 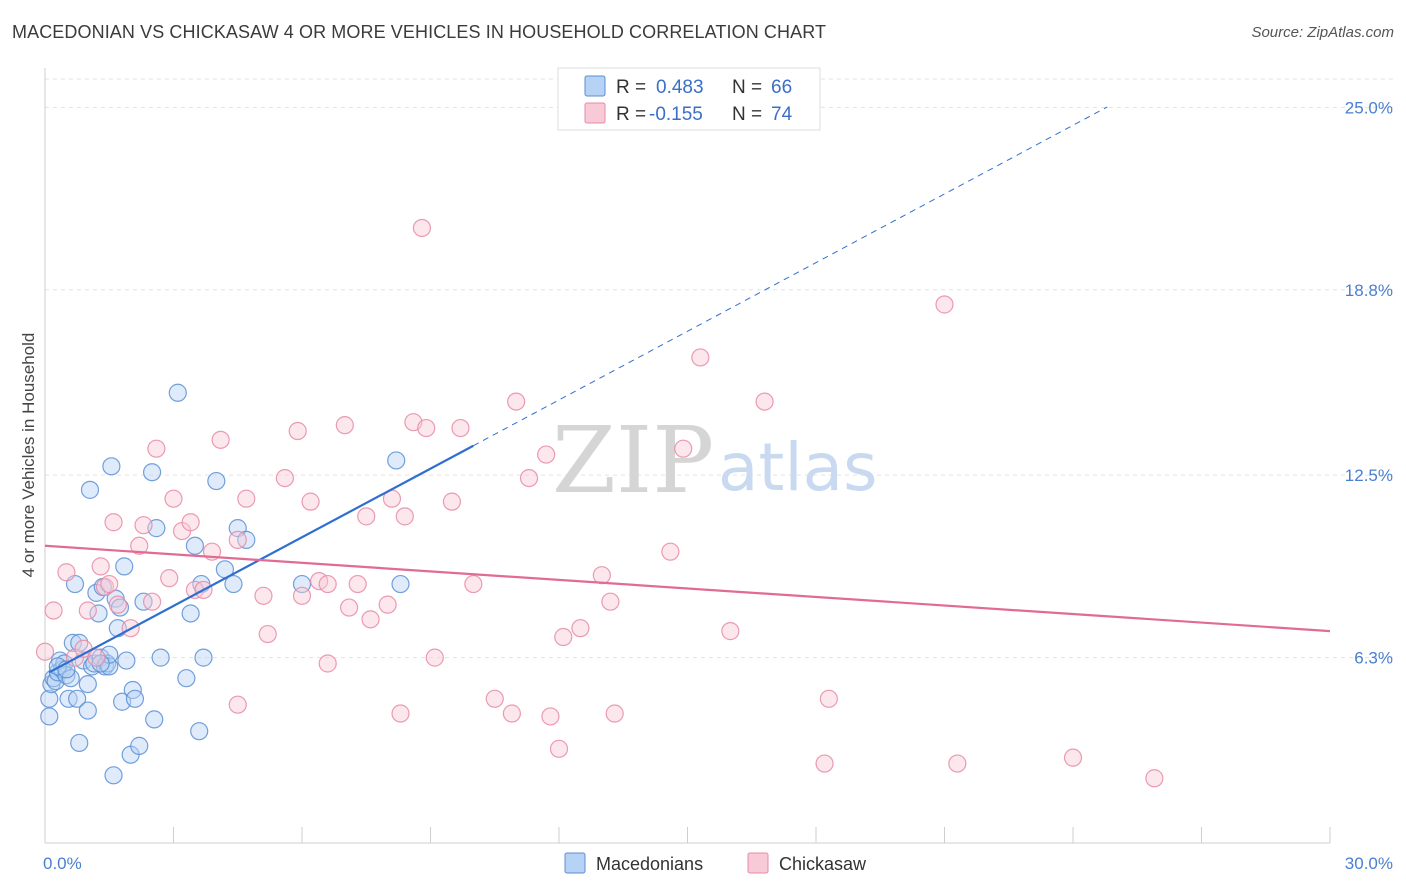 I want to click on legend-swatch-chickasaw, so click(x=595, y=113).